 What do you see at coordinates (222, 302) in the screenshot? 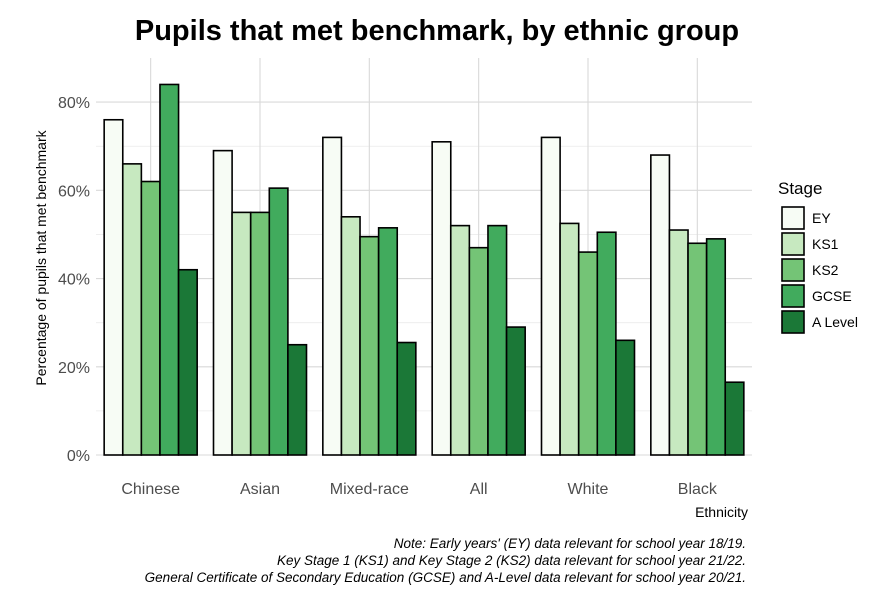
I see `bar-asian-ey` at bounding box center [222, 302].